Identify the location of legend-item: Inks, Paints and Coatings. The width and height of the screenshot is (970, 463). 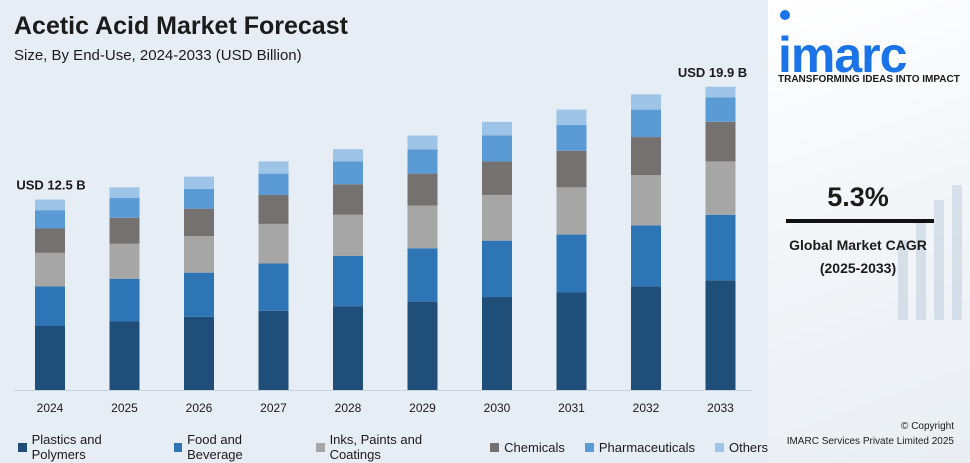
(392, 447).